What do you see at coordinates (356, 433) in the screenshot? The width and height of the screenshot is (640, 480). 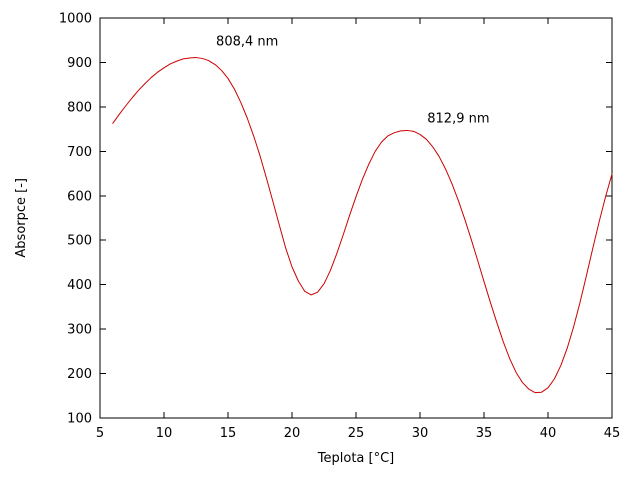 I see `x-tick-label: 25` at bounding box center [356, 433].